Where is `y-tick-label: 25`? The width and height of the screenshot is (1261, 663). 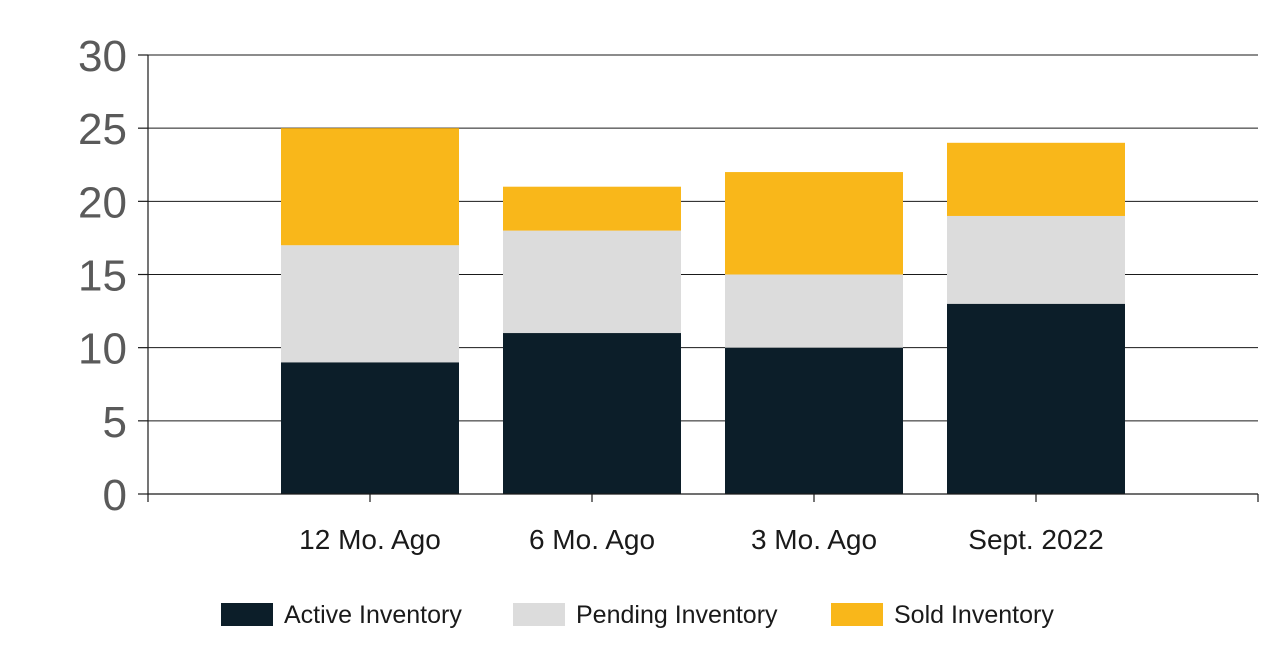
y-tick-label: 25 is located at coordinates (102, 129).